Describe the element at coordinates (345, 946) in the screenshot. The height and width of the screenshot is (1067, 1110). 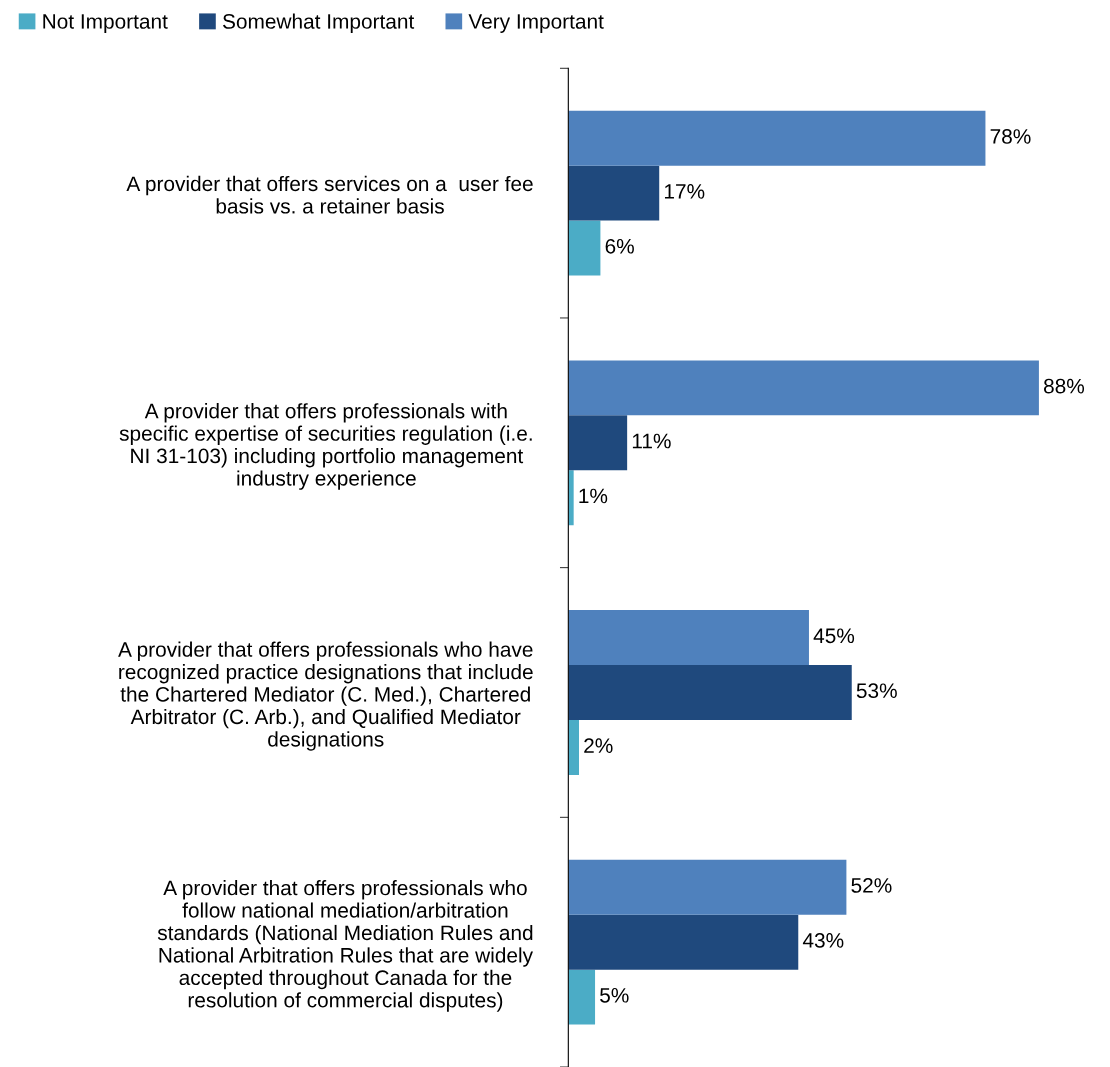
I see `y-tick-label: A provider that offers professionals who follow national mediation/arbitration standards (National Mediation Rules and National Arbitration Rules that are widely accepted throughout Canada for the resolution of commercial disputes)` at that location.